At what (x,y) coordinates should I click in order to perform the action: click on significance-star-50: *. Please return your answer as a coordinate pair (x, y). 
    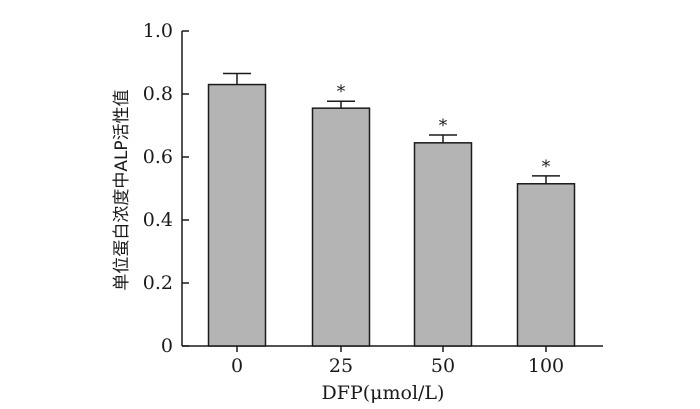
    Looking at the image, I should click on (443, 126).